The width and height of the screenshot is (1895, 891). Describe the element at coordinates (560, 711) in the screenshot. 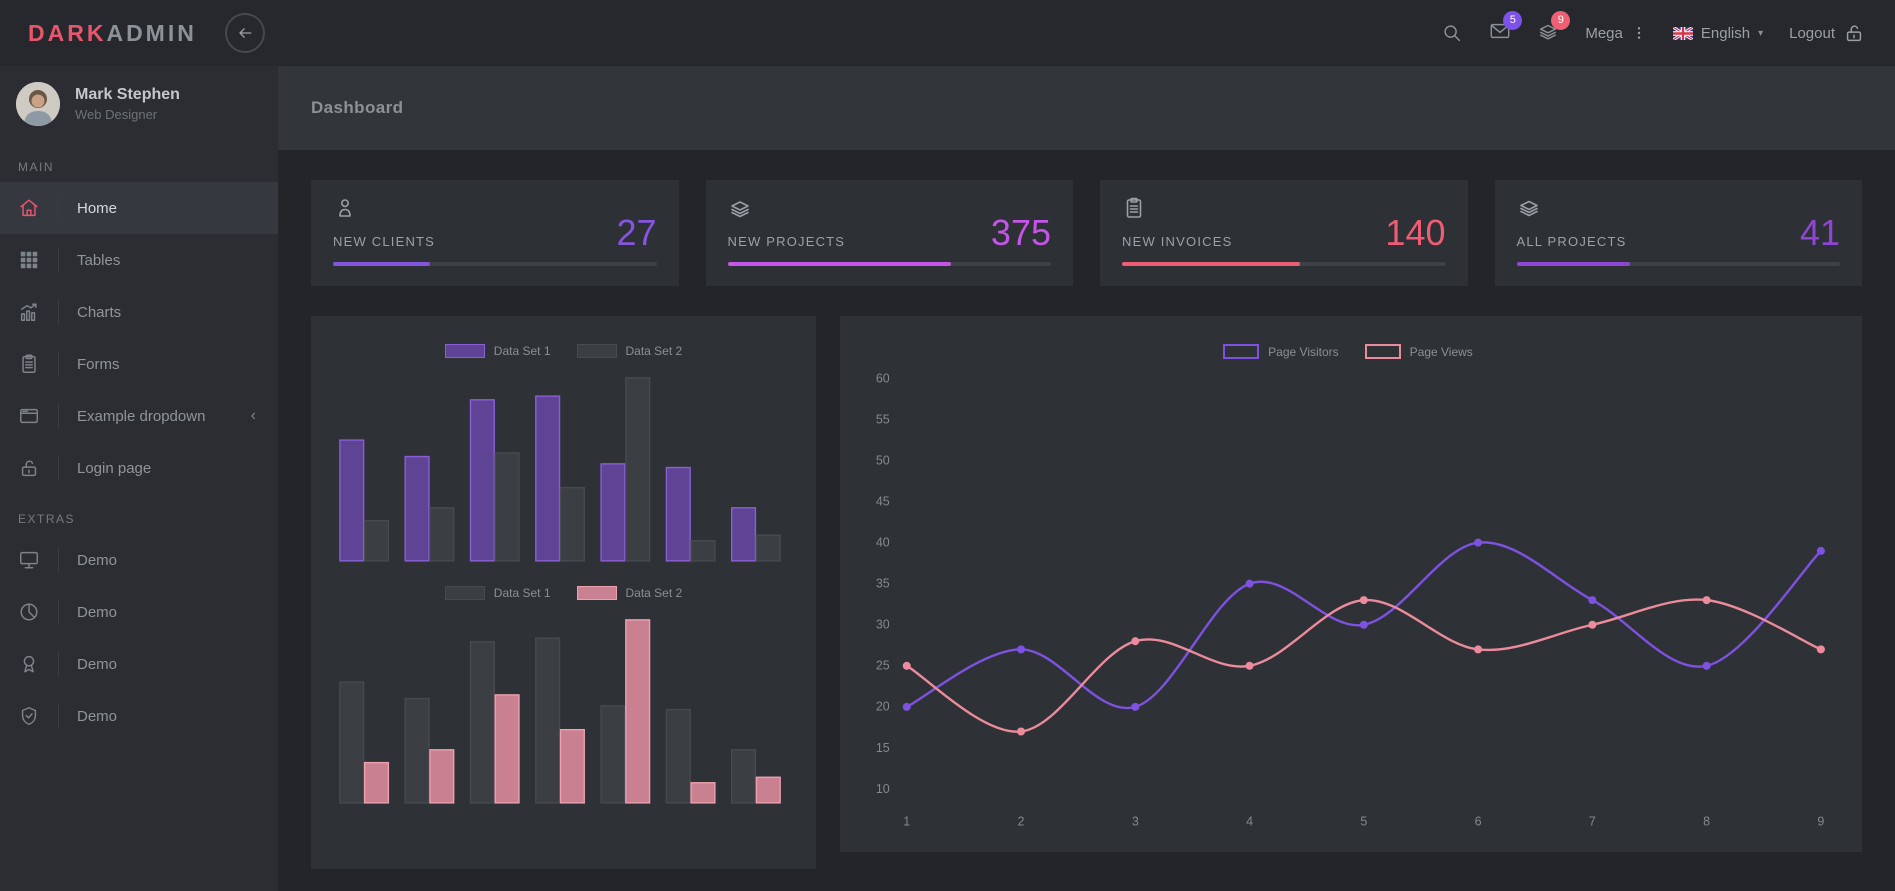

I see `bar-chart-pink` at that location.